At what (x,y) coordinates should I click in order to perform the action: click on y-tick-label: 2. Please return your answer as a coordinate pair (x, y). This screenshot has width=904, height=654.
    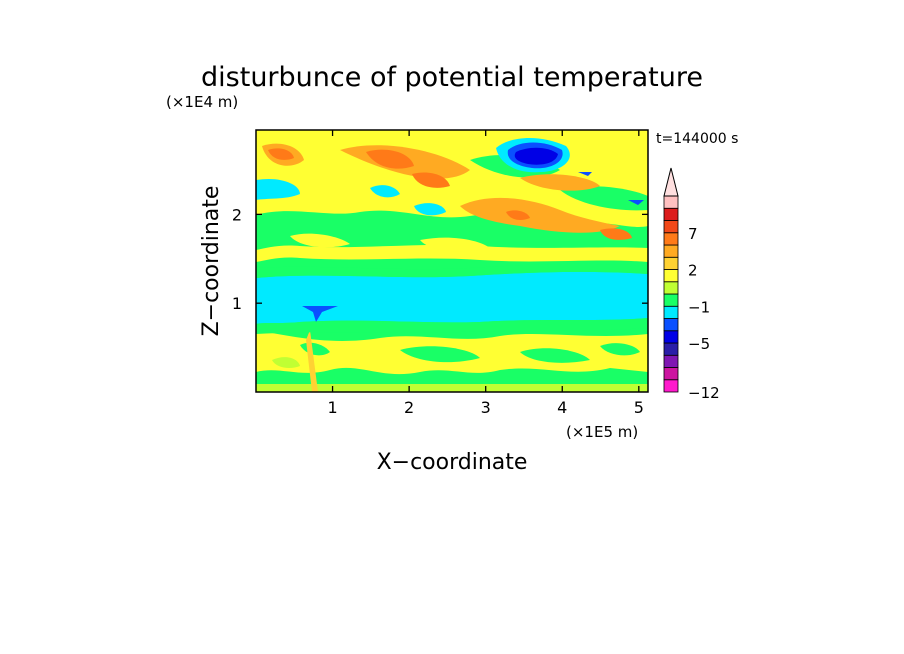
    Looking at the image, I should click on (237, 214).